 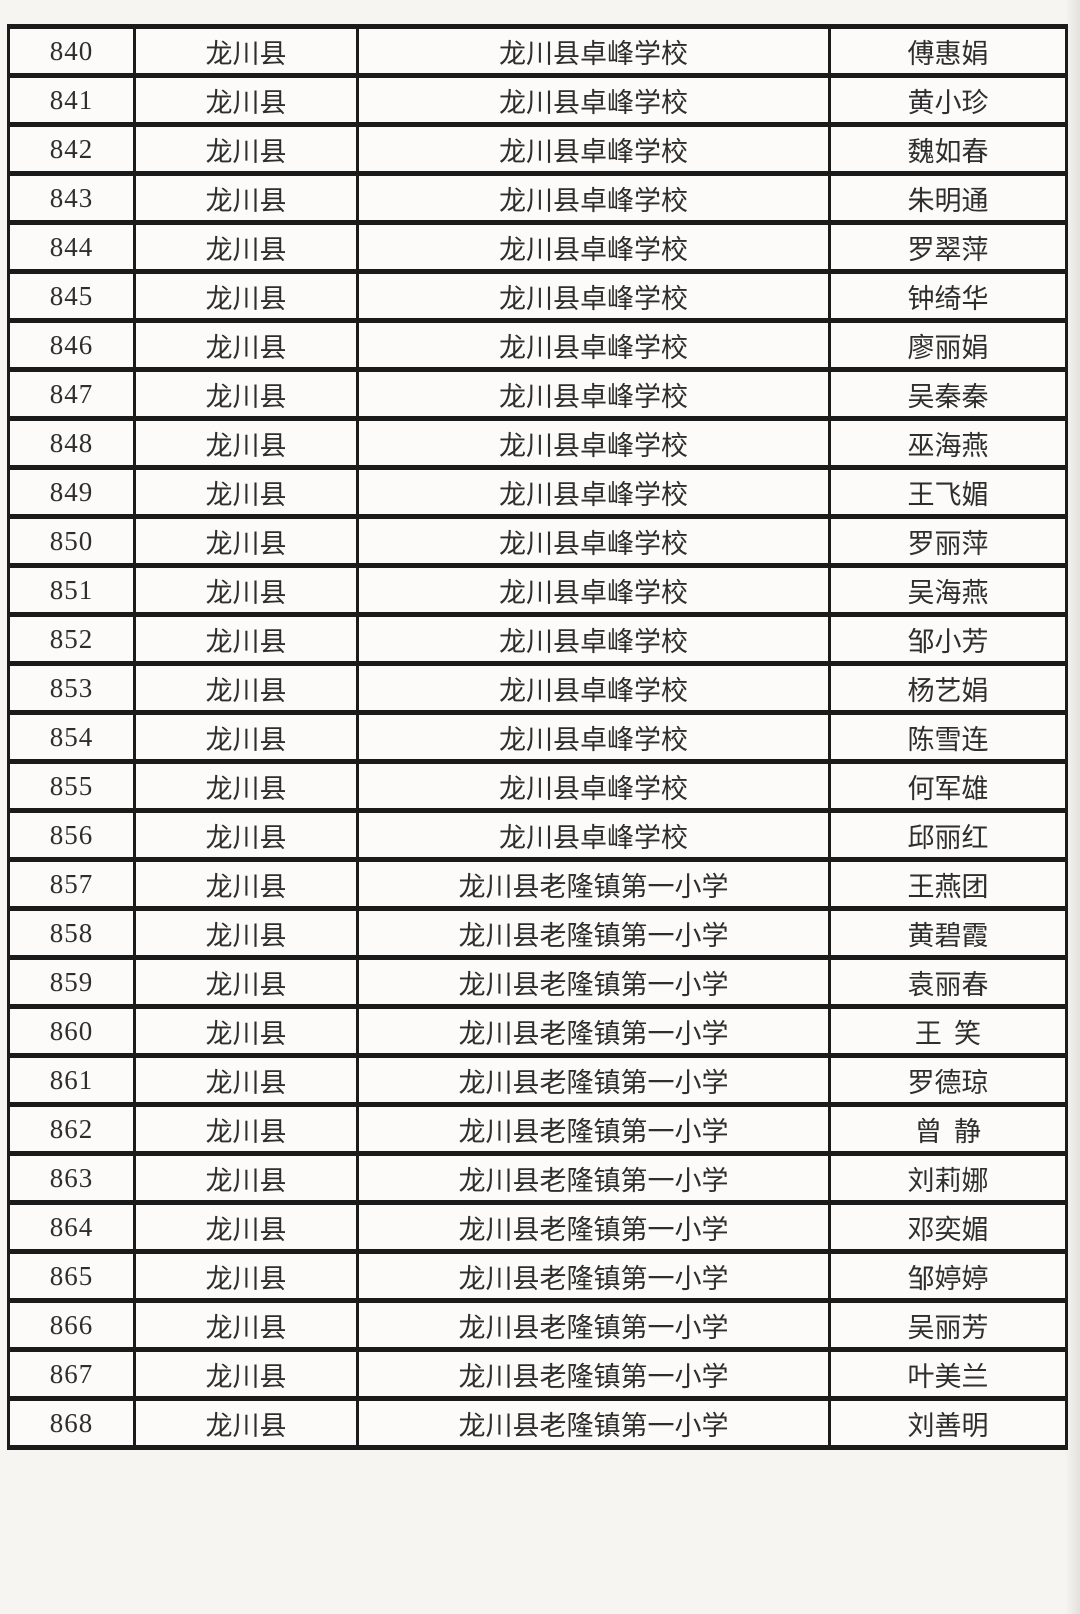 What do you see at coordinates (71, 982) in the screenshot?
I see `cell-no: 859` at bounding box center [71, 982].